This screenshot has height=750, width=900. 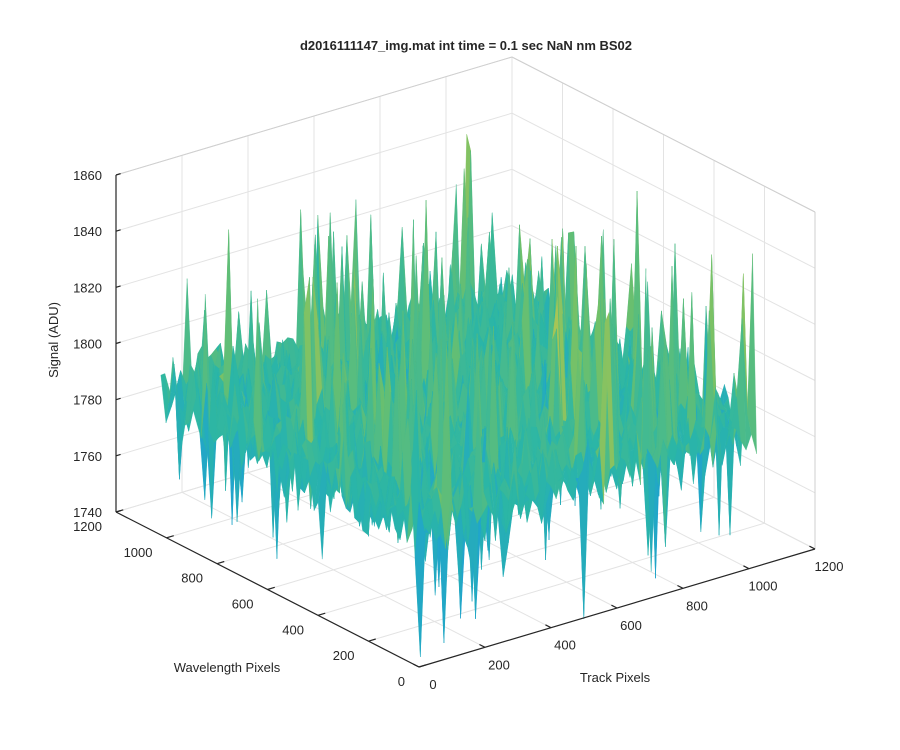 I want to click on x-tick-label: 1000, so click(x=763, y=586).